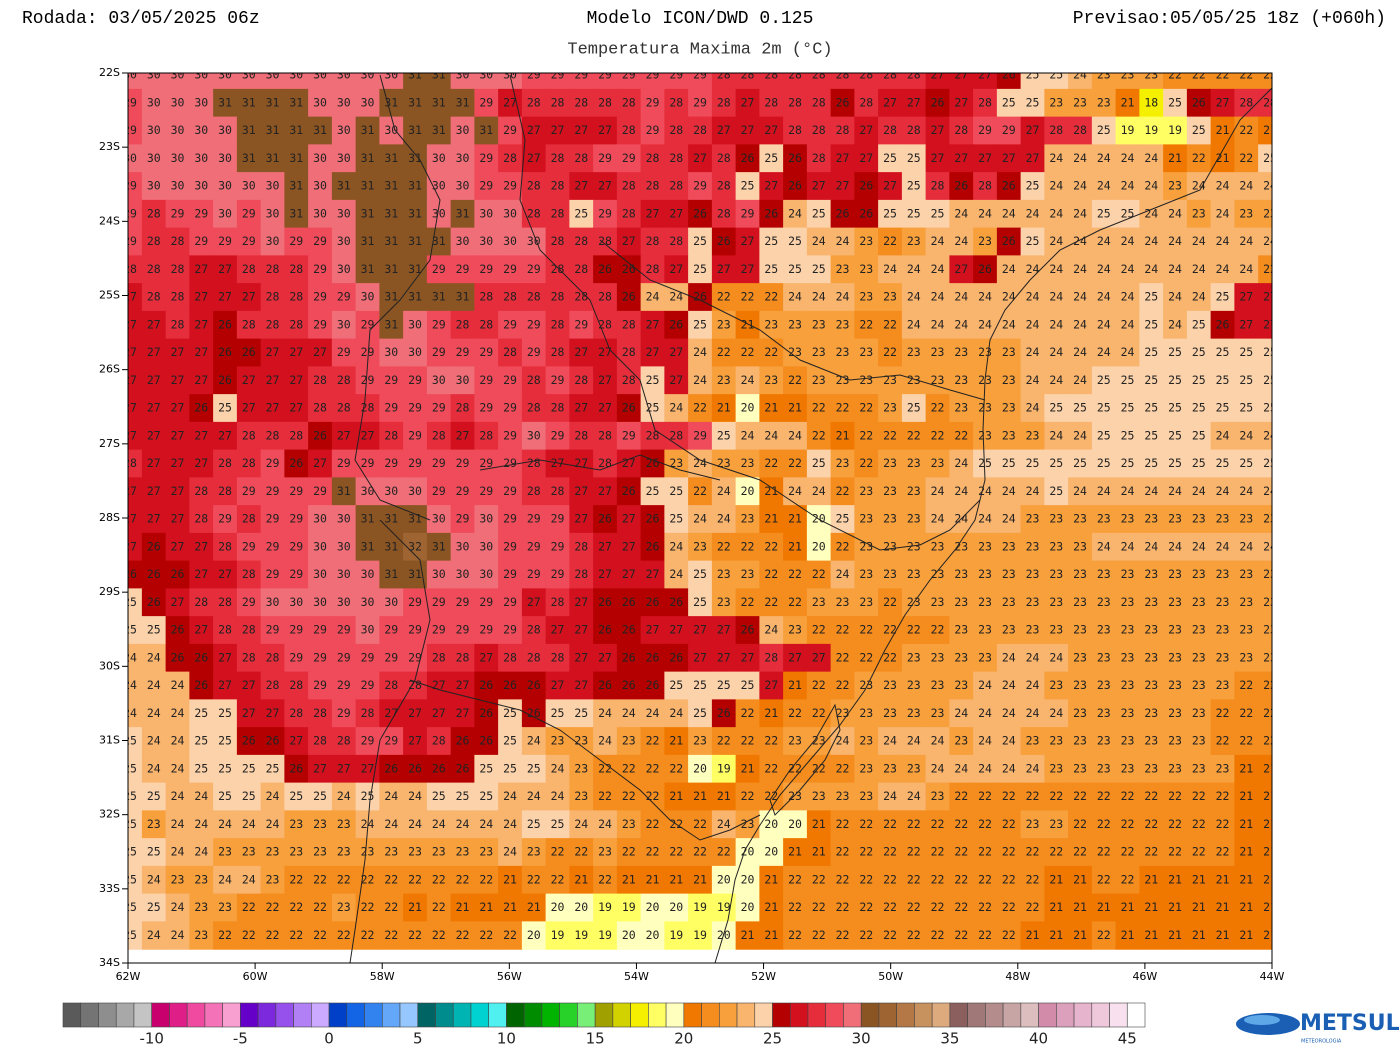  I want to click on colorbar-tick-label: 40, so click(1038, 1039).